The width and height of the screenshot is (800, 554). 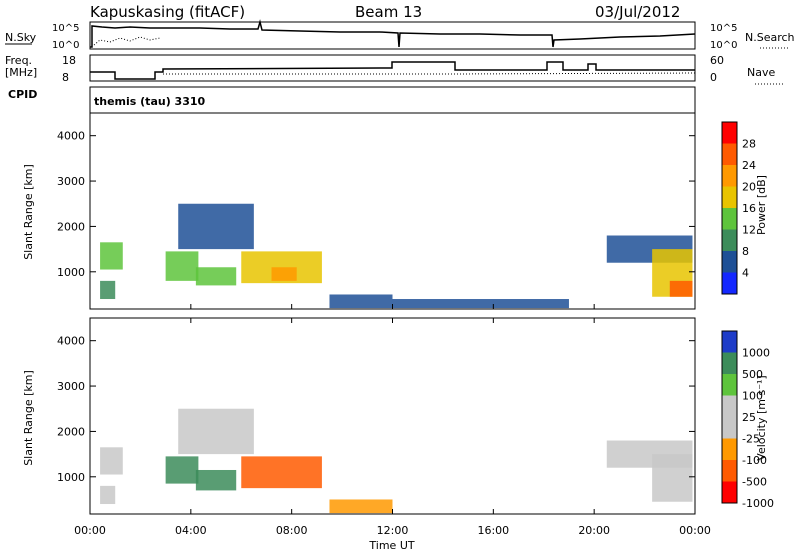 I want to click on beam-title: Beam 13, so click(x=388, y=12).